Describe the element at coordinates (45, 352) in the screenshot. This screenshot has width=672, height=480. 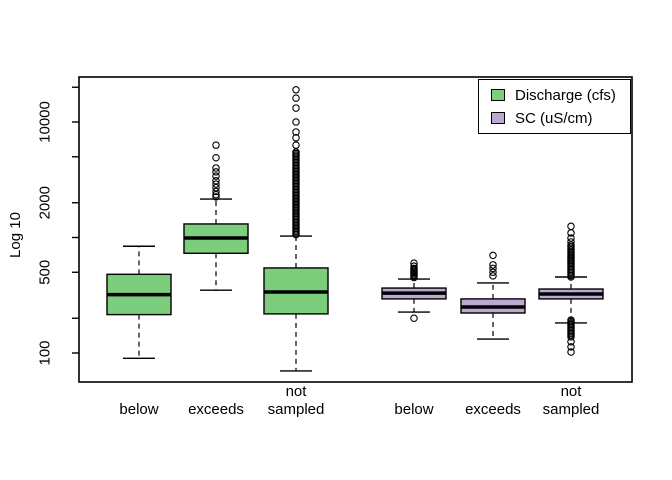
I see `y-tick-label: 100` at that location.